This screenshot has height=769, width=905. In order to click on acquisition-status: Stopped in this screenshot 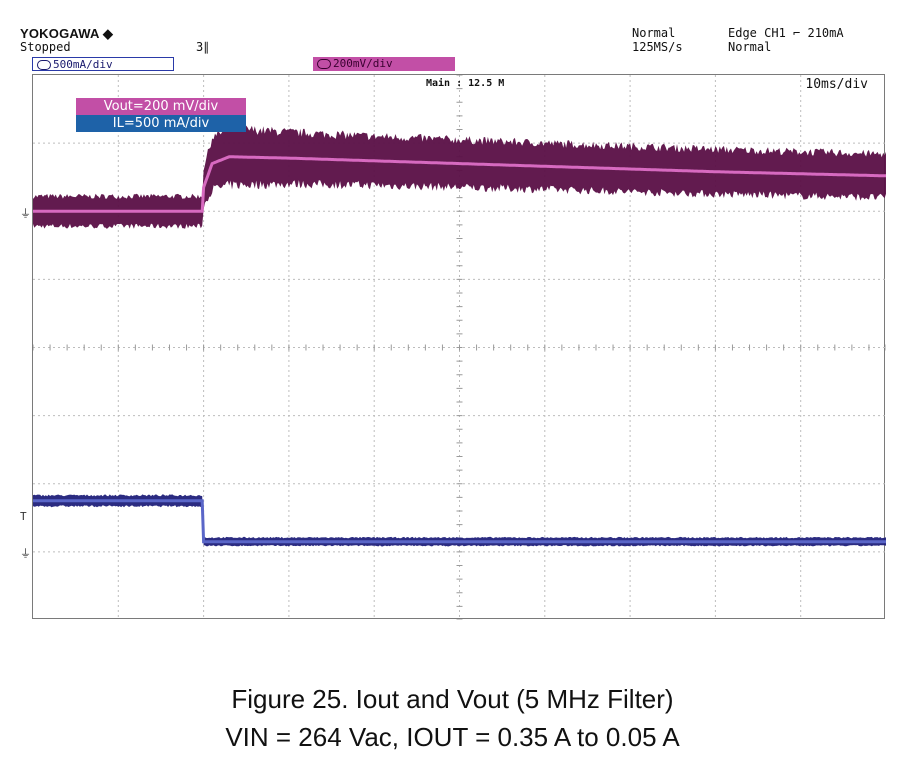, I will do `click(45, 47)`.